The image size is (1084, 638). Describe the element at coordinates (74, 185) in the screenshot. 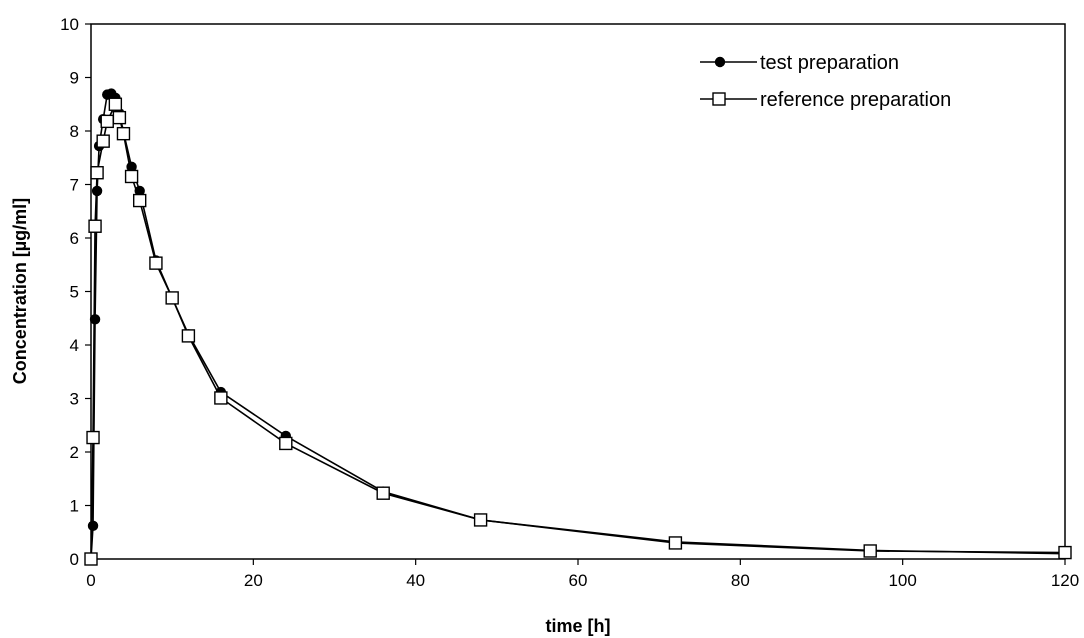

I see `y-tick-label: 7` at that location.